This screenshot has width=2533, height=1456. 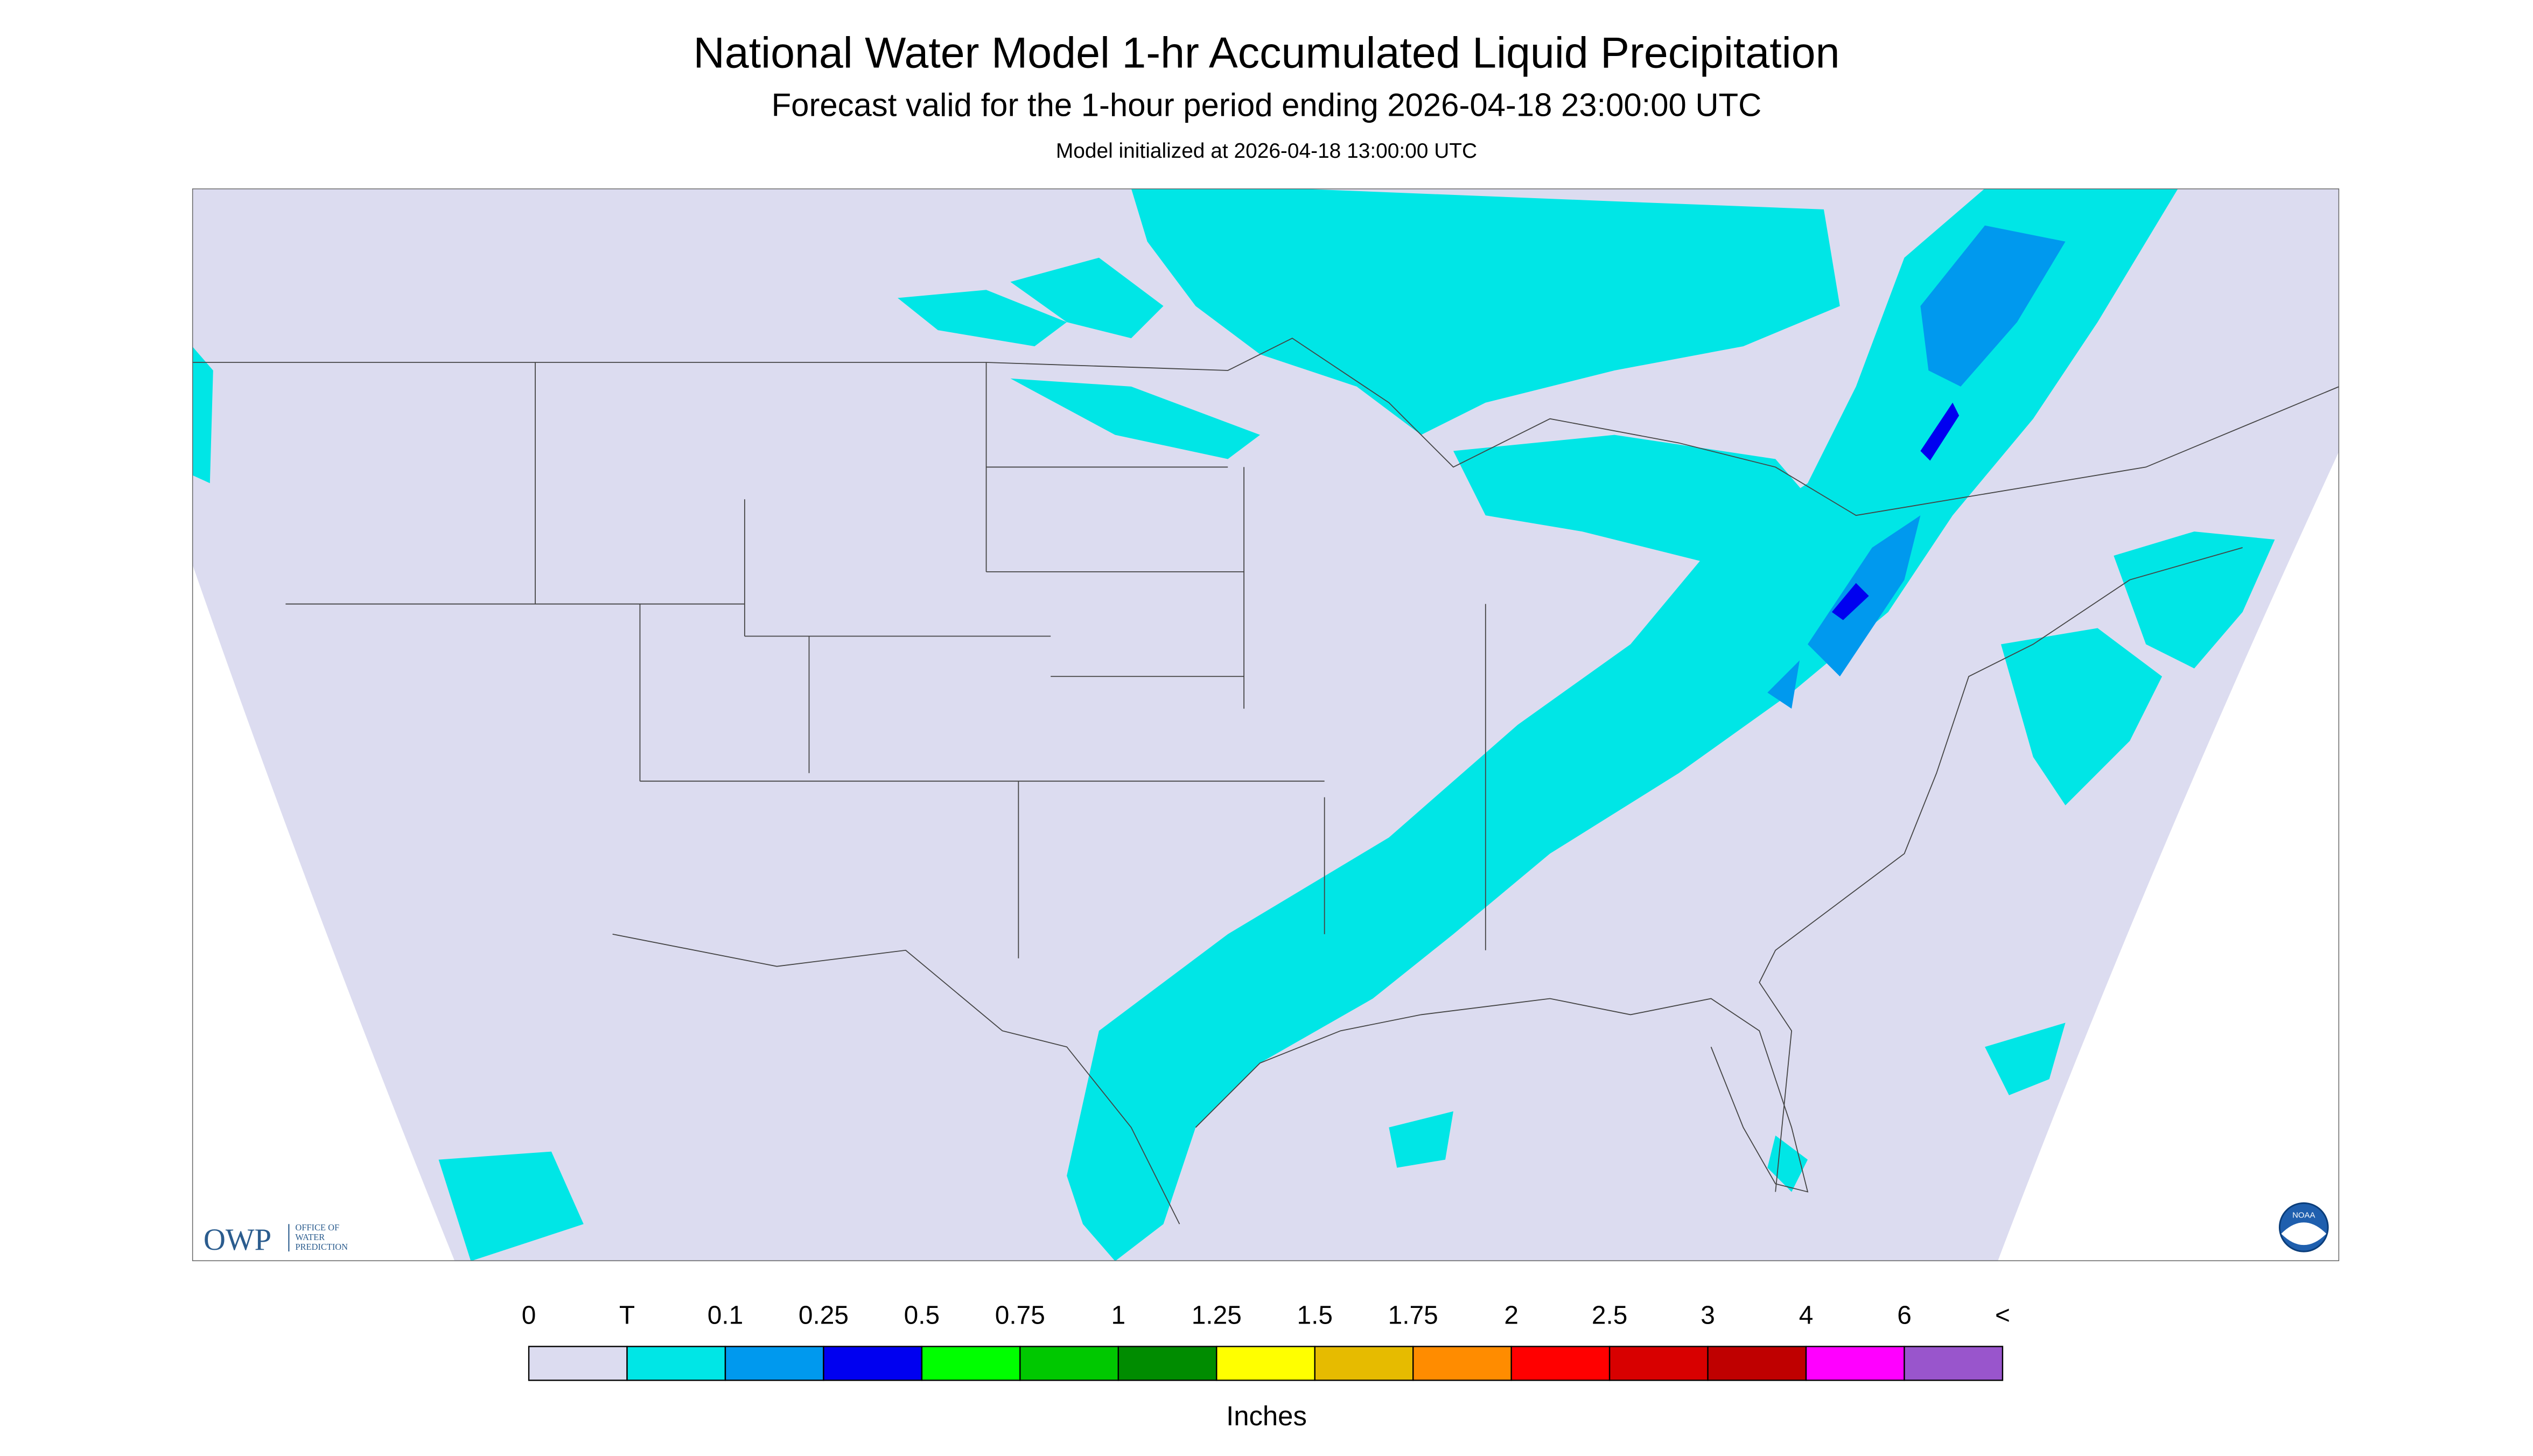 What do you see at coordinates (1806, 1315) in the screenshot?
I see `legend-label: 4` at bounding box center [1806, 1315].